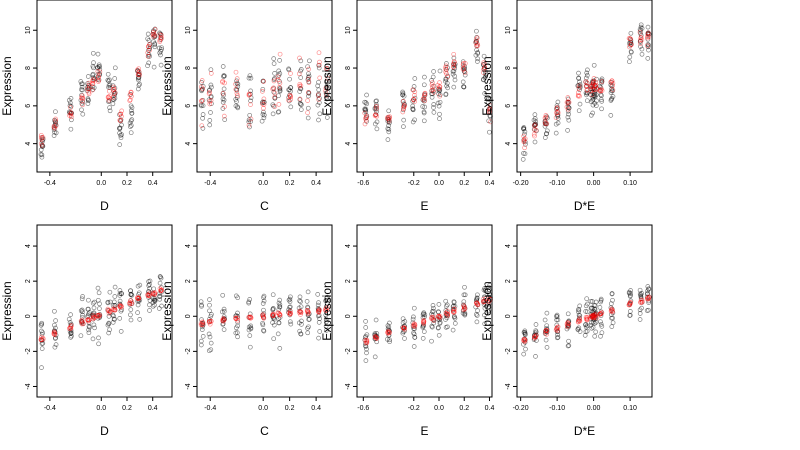 The image size is (800, 450). I want to click on y-axis-title: Expression, so click(167, 310).